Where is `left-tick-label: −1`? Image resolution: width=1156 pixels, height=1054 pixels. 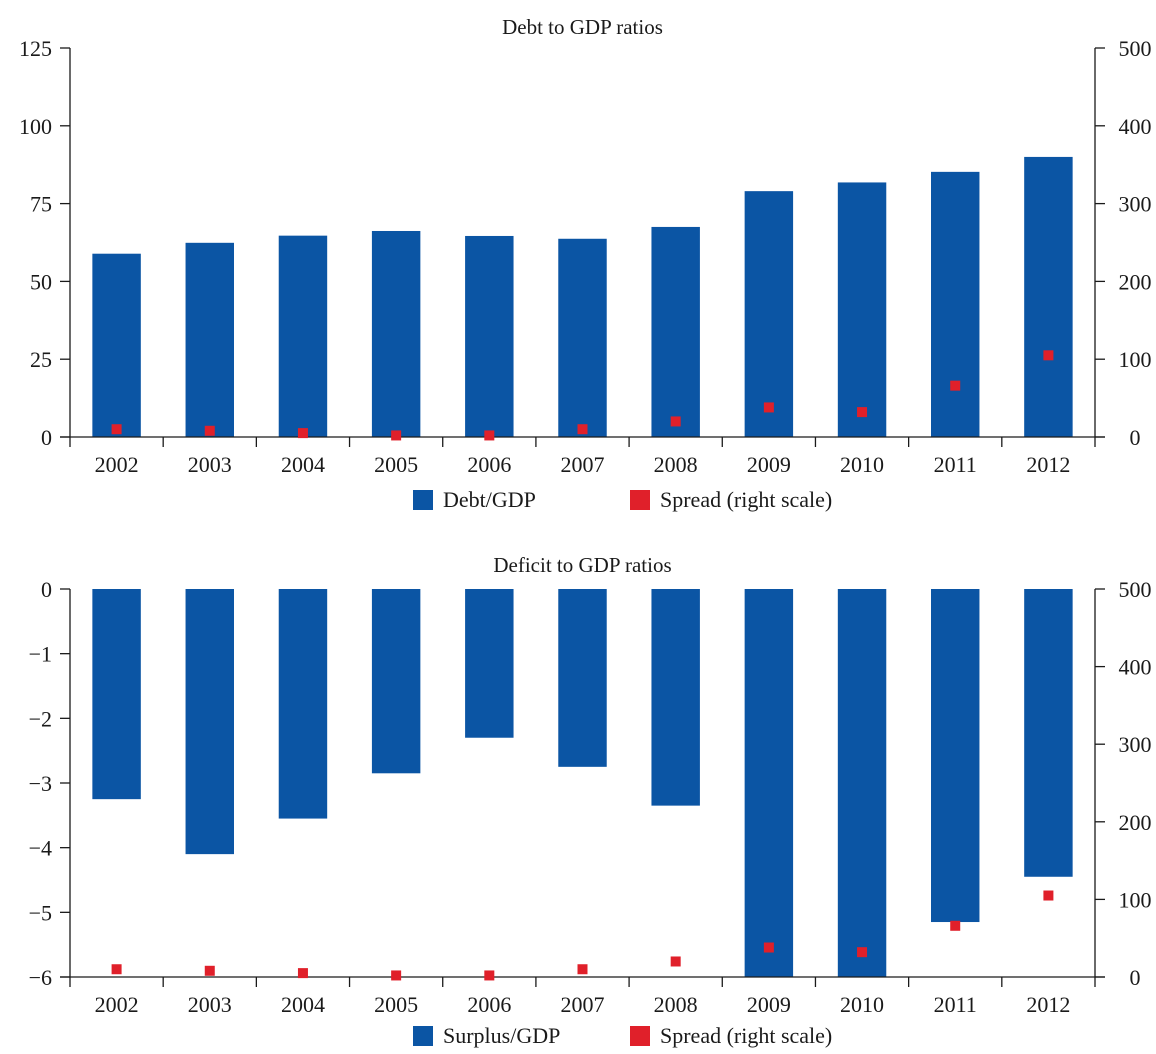
left-tick-label: −1 is located at coordinates (40, 654).